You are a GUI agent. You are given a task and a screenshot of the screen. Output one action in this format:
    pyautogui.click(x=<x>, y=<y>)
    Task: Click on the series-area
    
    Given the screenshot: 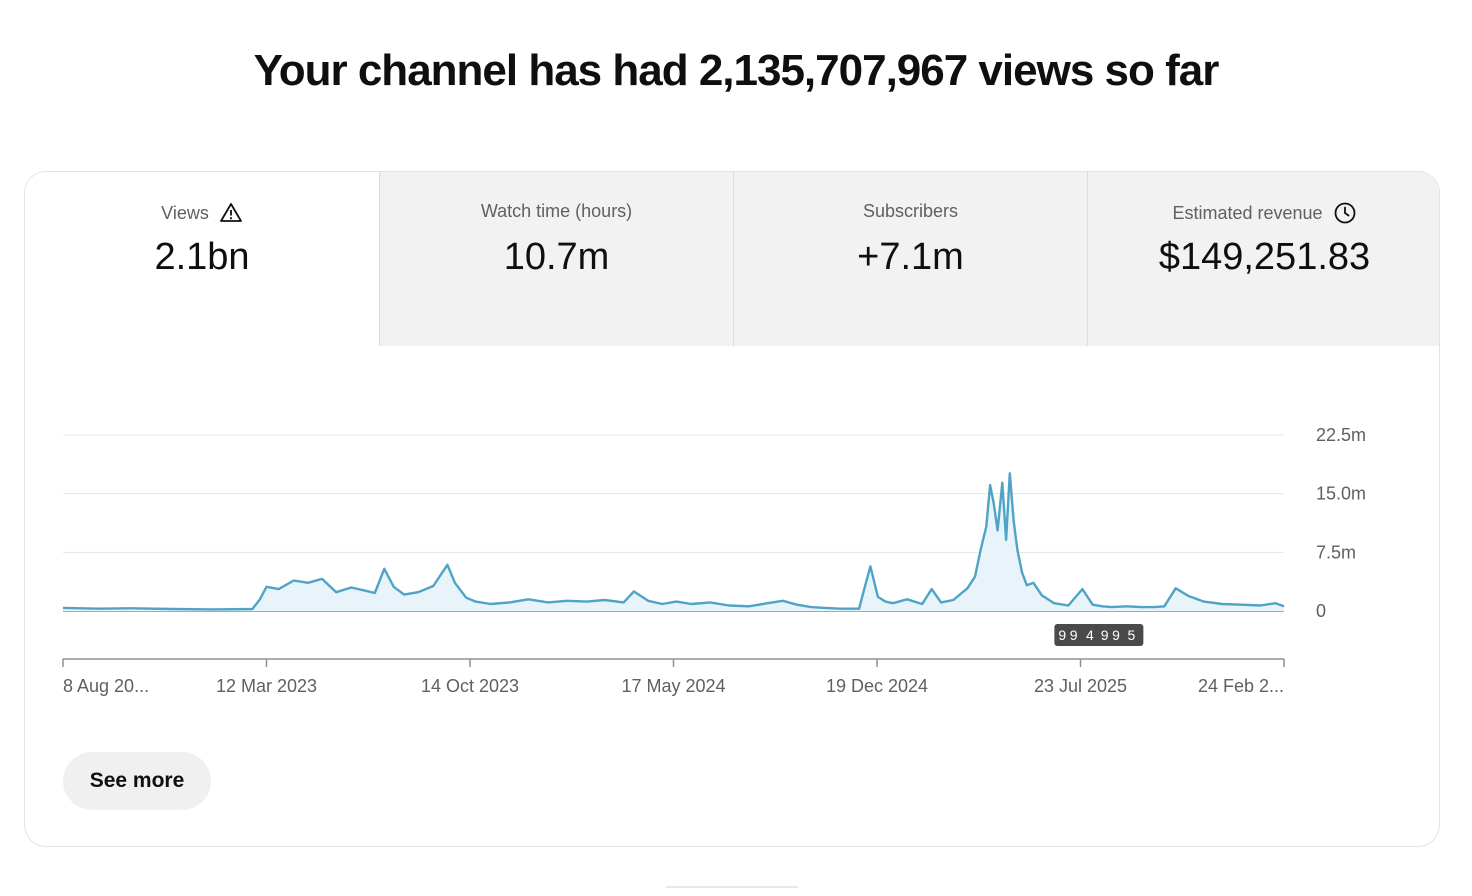 What is the action you would take?
    pyautogui.click(x=673, y=542)
    